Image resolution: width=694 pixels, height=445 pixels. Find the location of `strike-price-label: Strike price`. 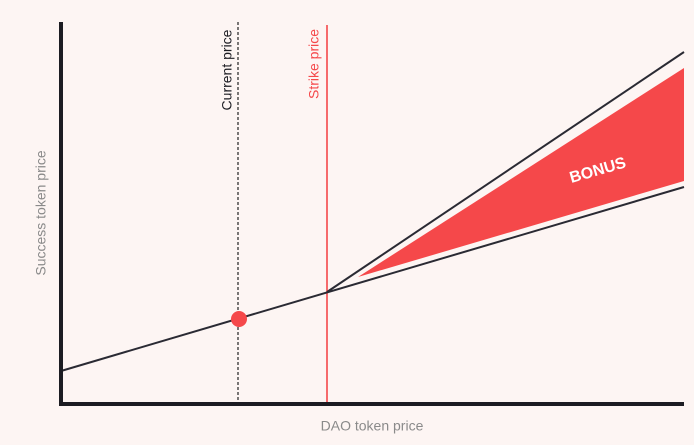

strike-price-label: Strike price is located at coordinates (314, 64).